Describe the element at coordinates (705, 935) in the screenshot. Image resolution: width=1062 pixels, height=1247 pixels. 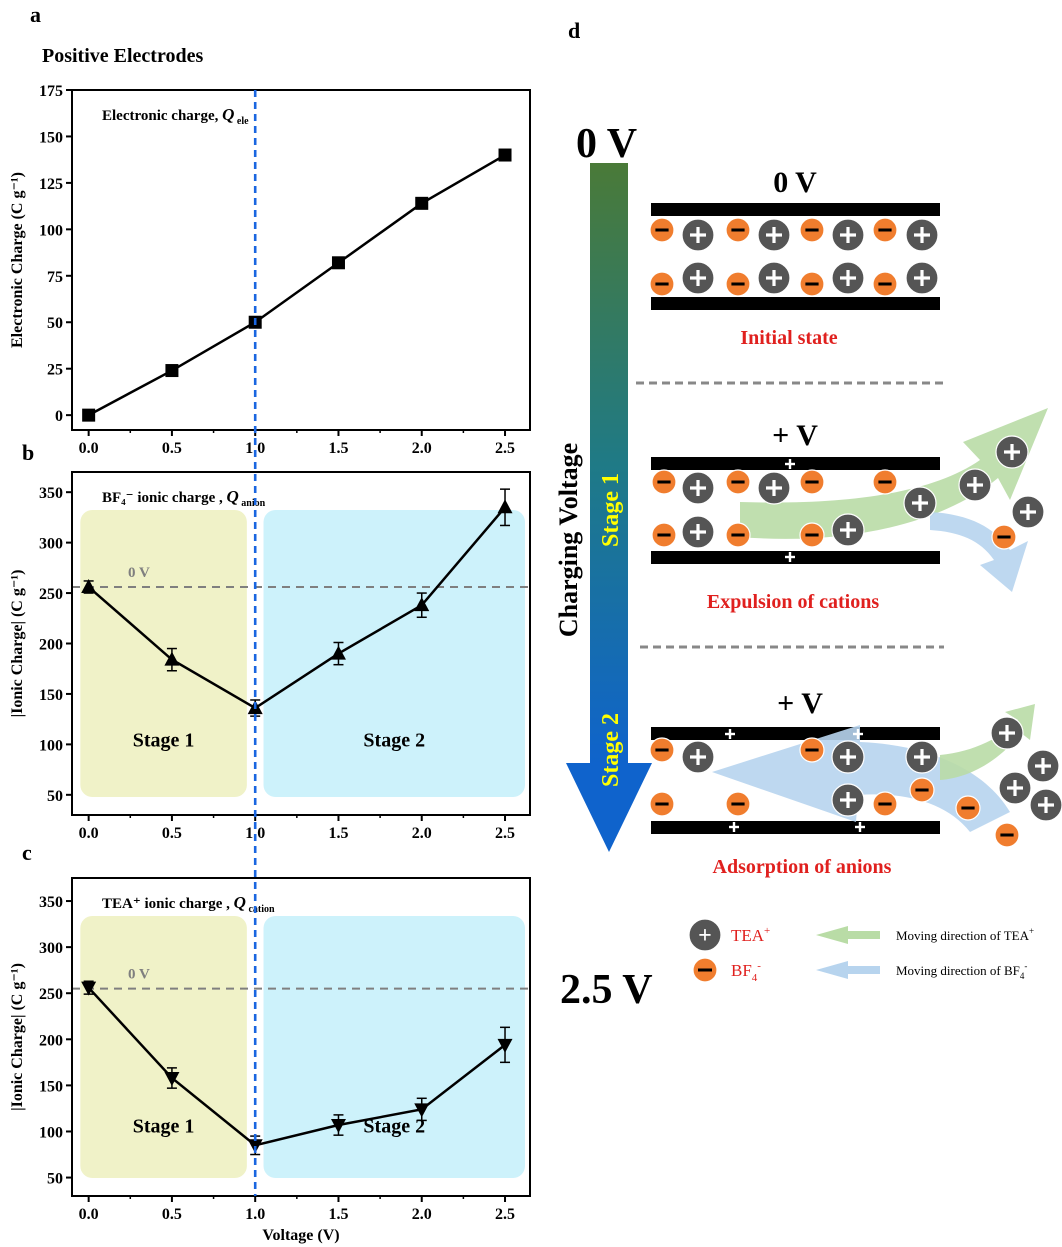
I see `legend-cation-icon` at that location.